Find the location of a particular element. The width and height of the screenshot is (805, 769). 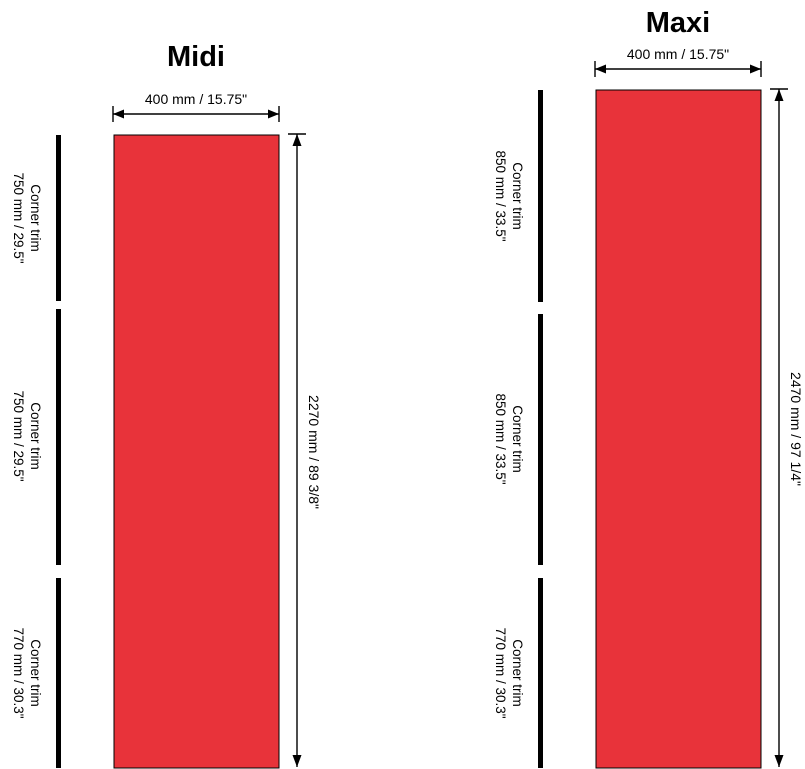

midi-width-dimension: 400 mm / 15.75" is located at coordinates (196, 106).